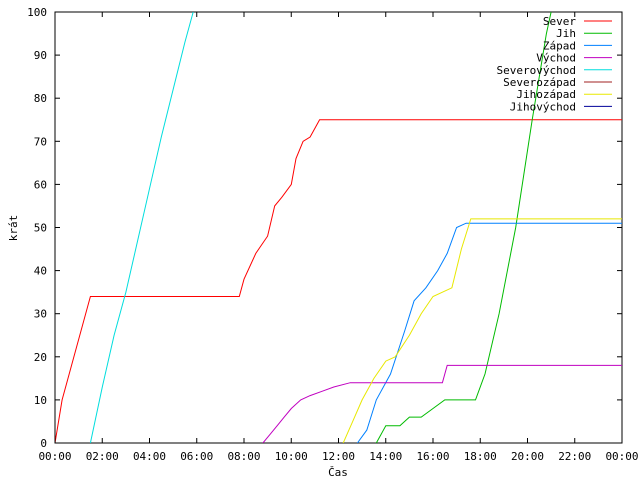 This screenshot has height=480, width=640. Describe the element at coordinates (559, 21) in the screenshot. I see `legend-label: Sever` at that location.